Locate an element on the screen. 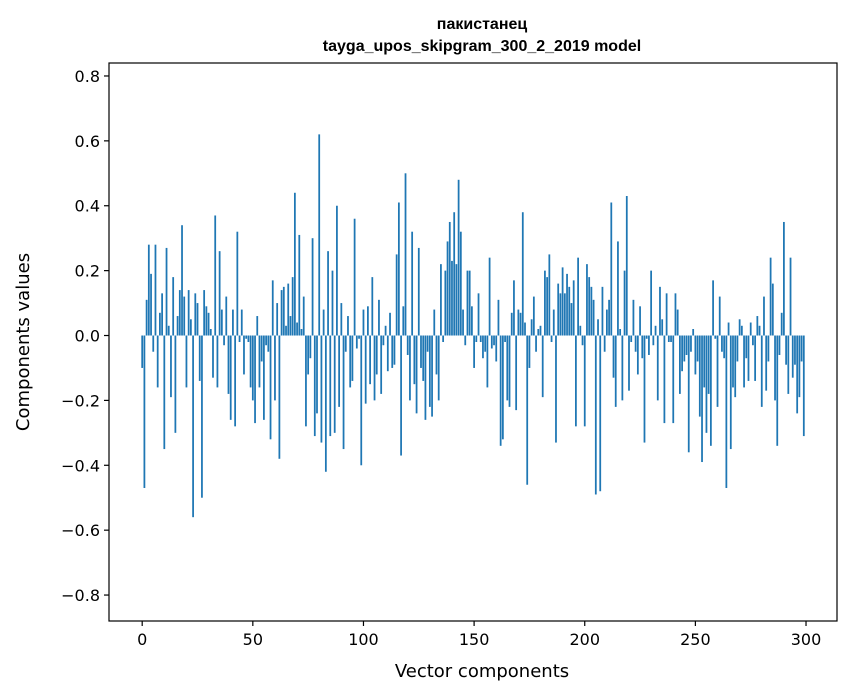  x-axis-ticks: 0 50 100 150 200 250 300 is located at coordinates (479, 635).